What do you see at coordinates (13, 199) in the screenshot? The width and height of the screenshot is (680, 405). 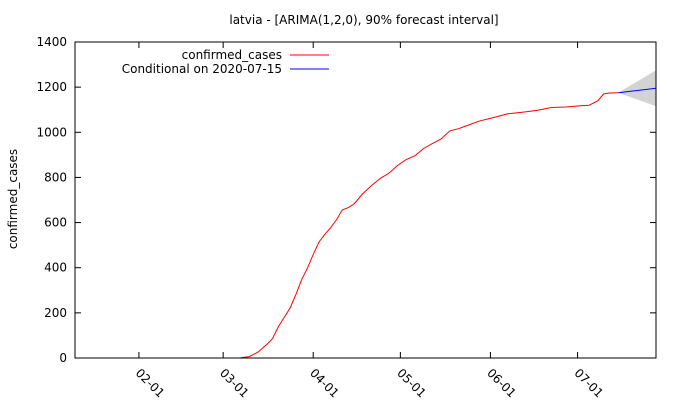 I see `y-axis-label: confirmed_cases` at bounding box center [13, 199].